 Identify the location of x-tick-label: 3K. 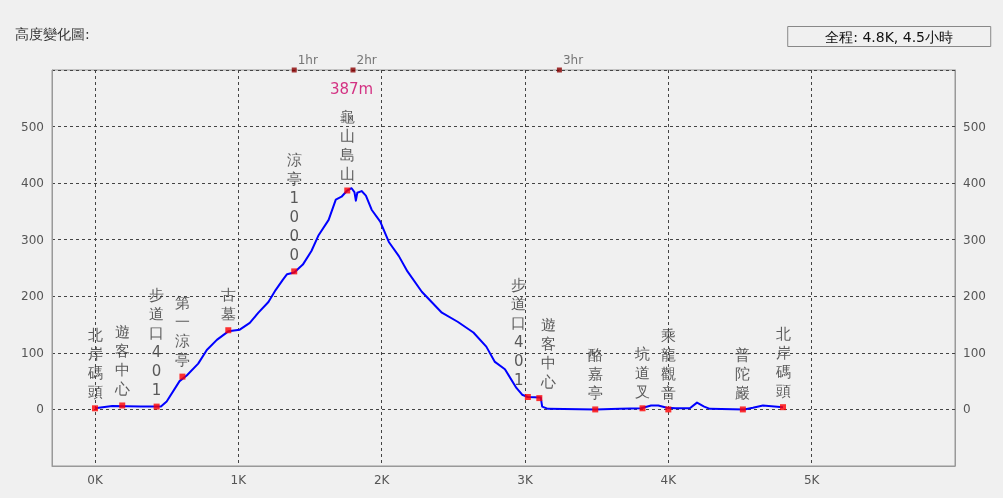
(525, 480).